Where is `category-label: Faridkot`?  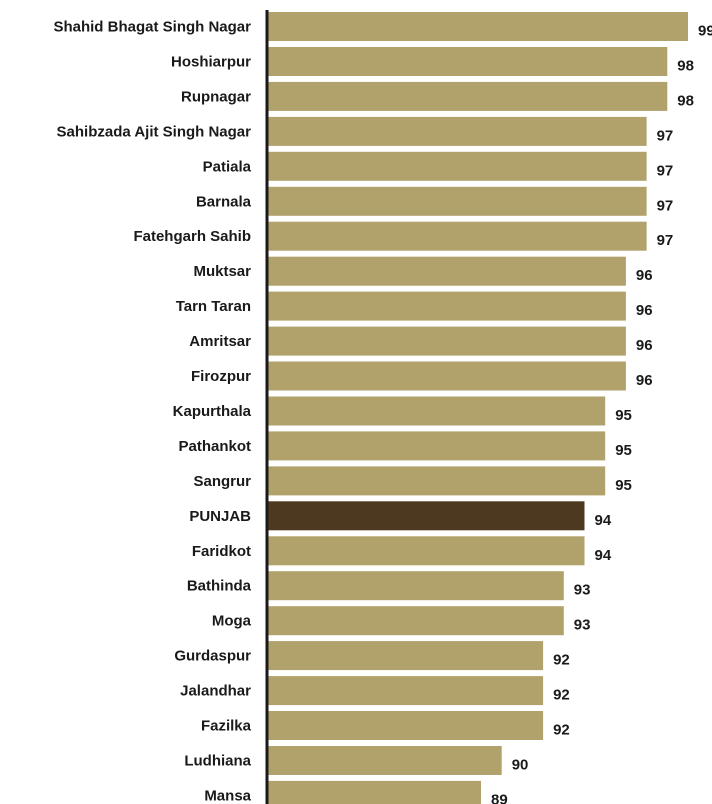
category-label: Faridkot is located at coordinates (221, 551).